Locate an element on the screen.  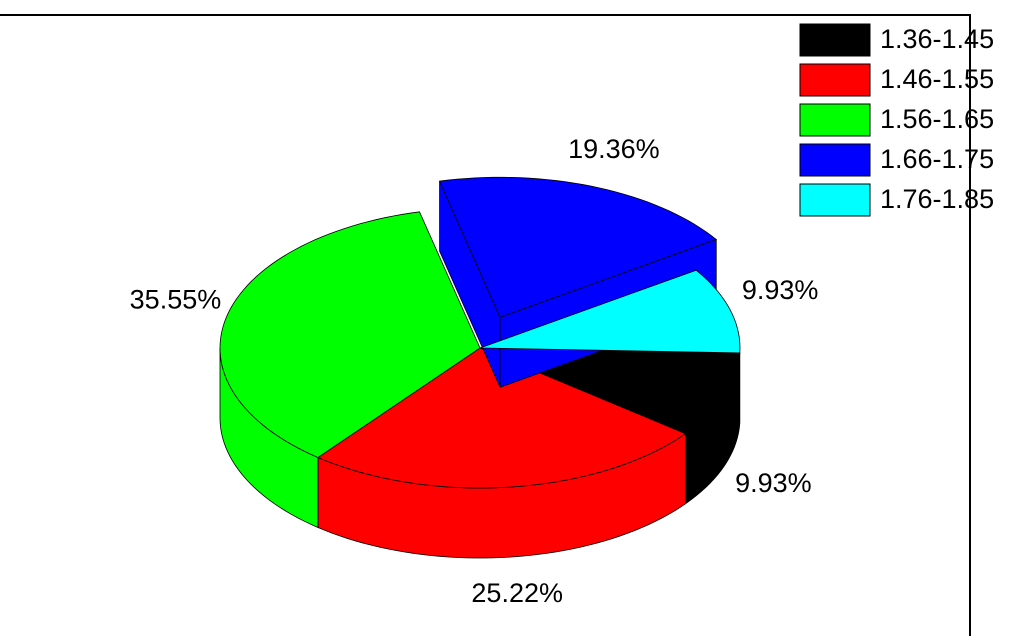
legend-label: 1.36-1.45 is located at coordinates (937, 39).